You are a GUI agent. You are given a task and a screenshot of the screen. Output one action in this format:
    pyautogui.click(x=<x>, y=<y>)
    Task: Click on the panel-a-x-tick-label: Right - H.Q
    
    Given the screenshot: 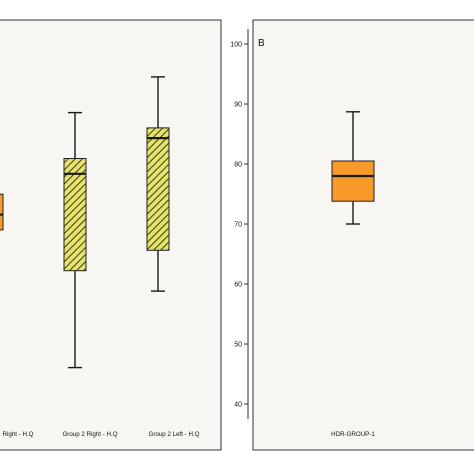 What is the action you would take?
    pyautogui.click(x=18, y=434)
    